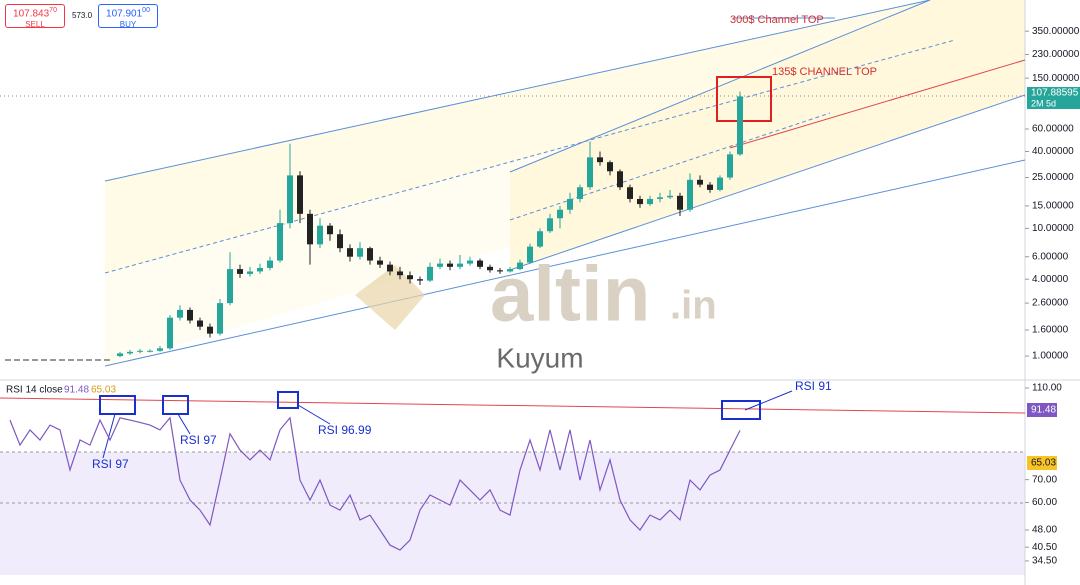 This screenshot has height=585, width=1080. What do you see at coordinates (82, 15) in the screenshot?
I see `spread: 573.0` at bounding box center [82, 15].